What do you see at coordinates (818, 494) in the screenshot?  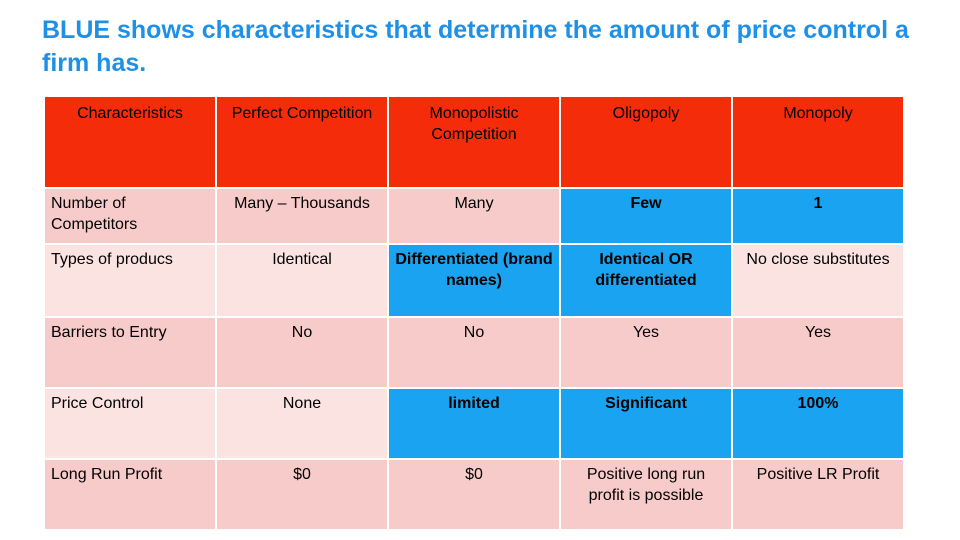 I see `table-cell: Positive LR Profit` at bounding box center [818, 494].